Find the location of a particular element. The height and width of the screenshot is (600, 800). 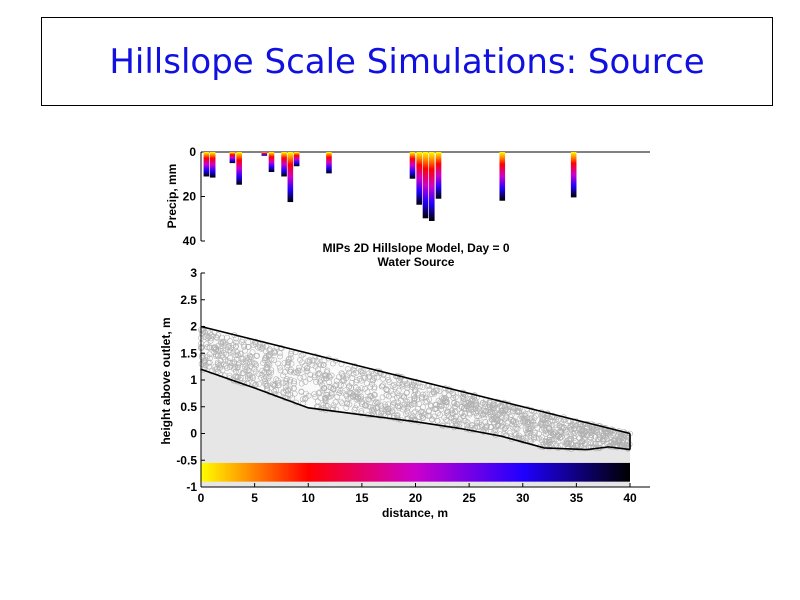

hill-y-tick-label: 2.5 is located at coordinates (188, 300).